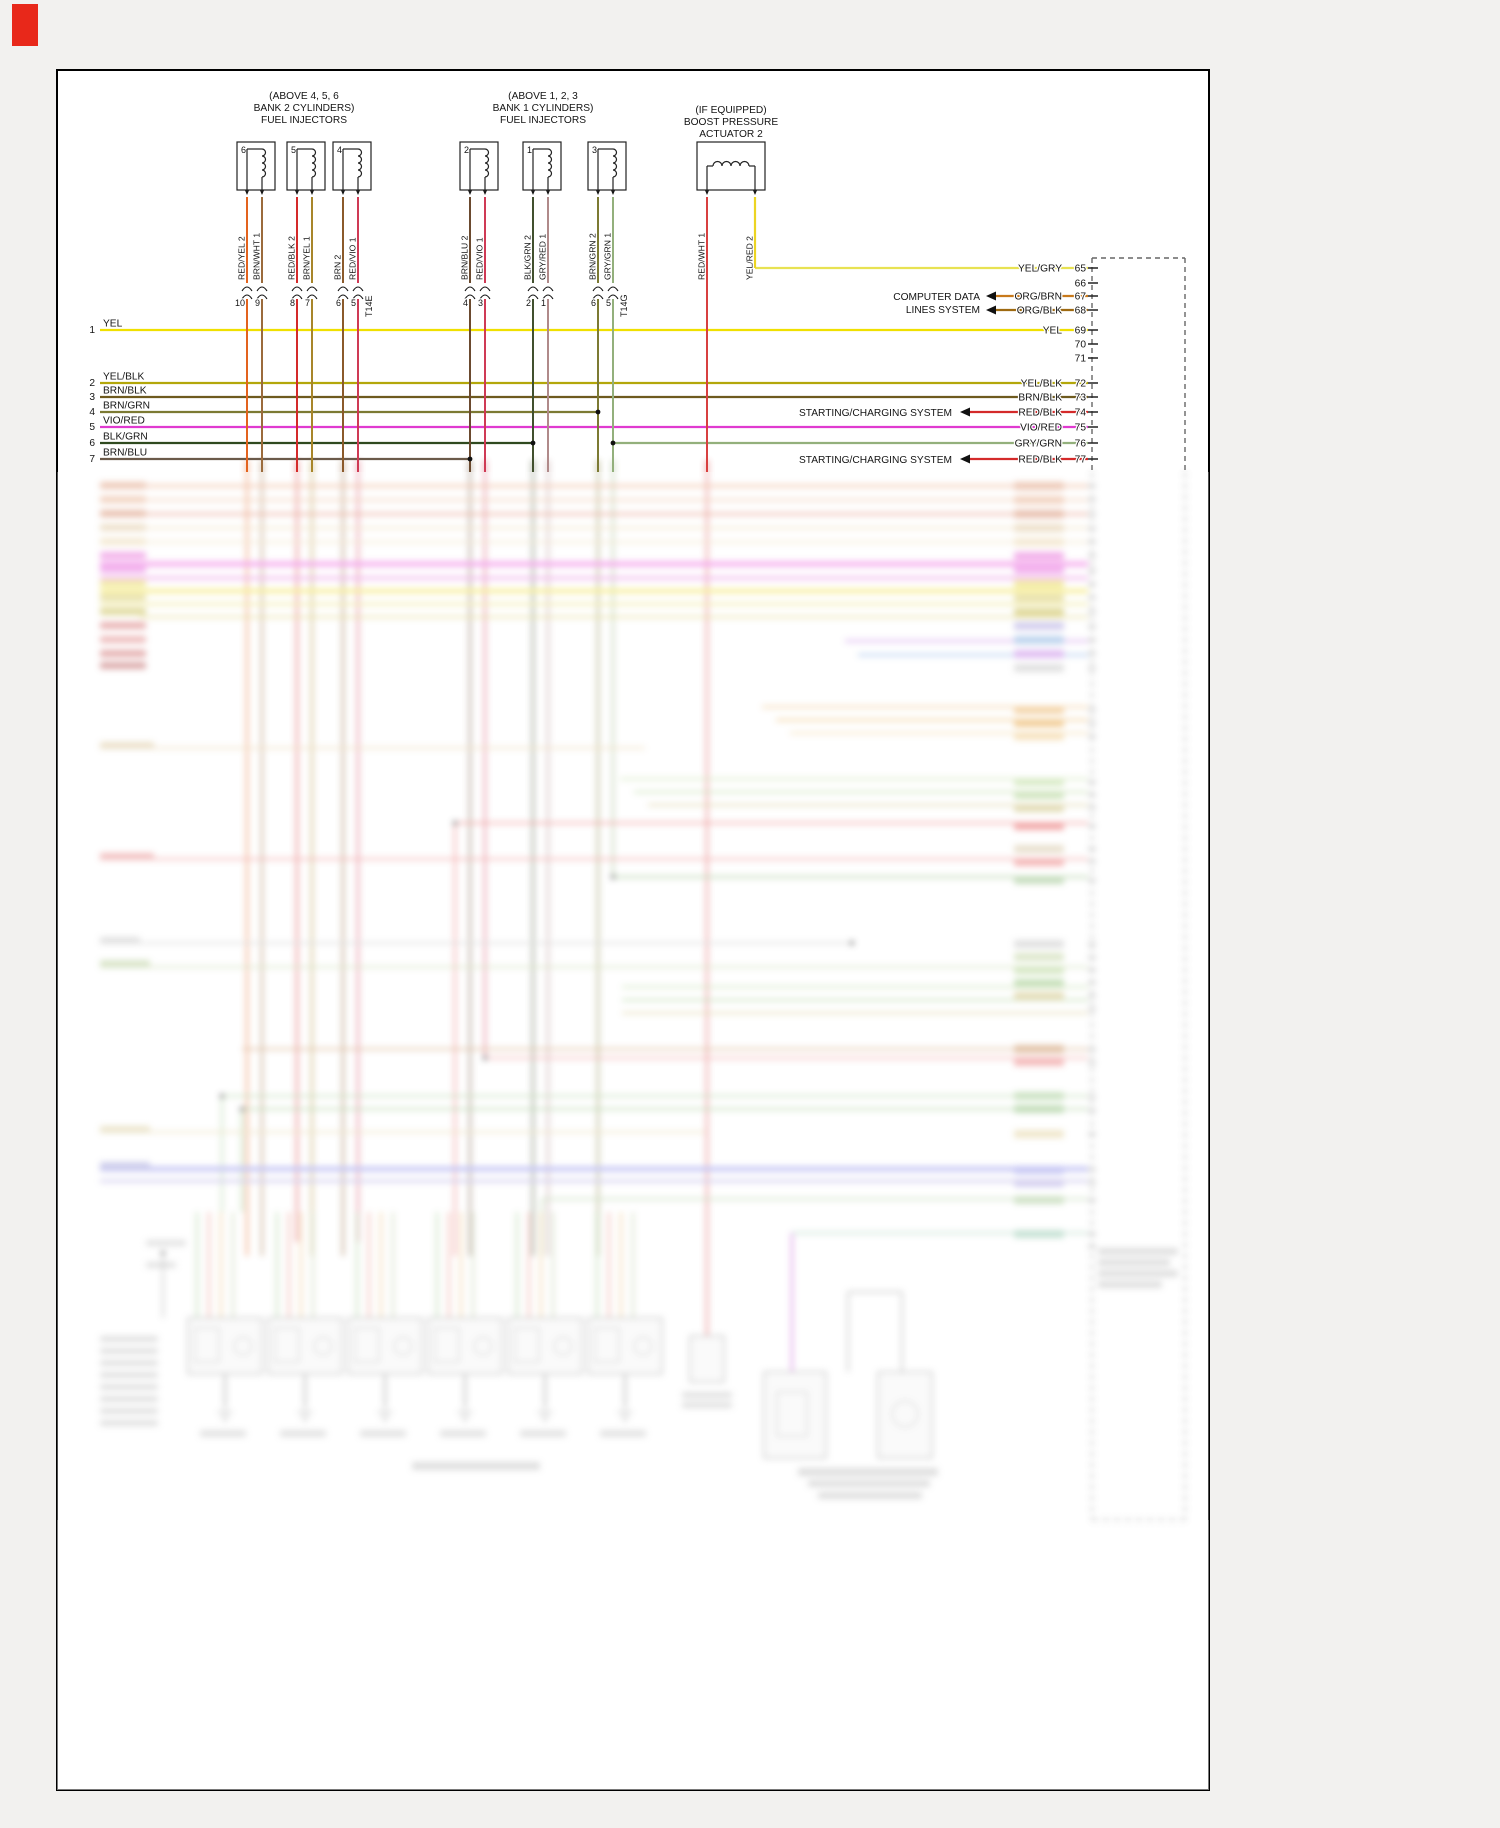 The height and width of the screenshot is (1828, 1500). What do you see at coordinates (750, 258) in the screenshot?
I see `wire-color-label: YEL/RED 2` at bounding box center [750, 258].